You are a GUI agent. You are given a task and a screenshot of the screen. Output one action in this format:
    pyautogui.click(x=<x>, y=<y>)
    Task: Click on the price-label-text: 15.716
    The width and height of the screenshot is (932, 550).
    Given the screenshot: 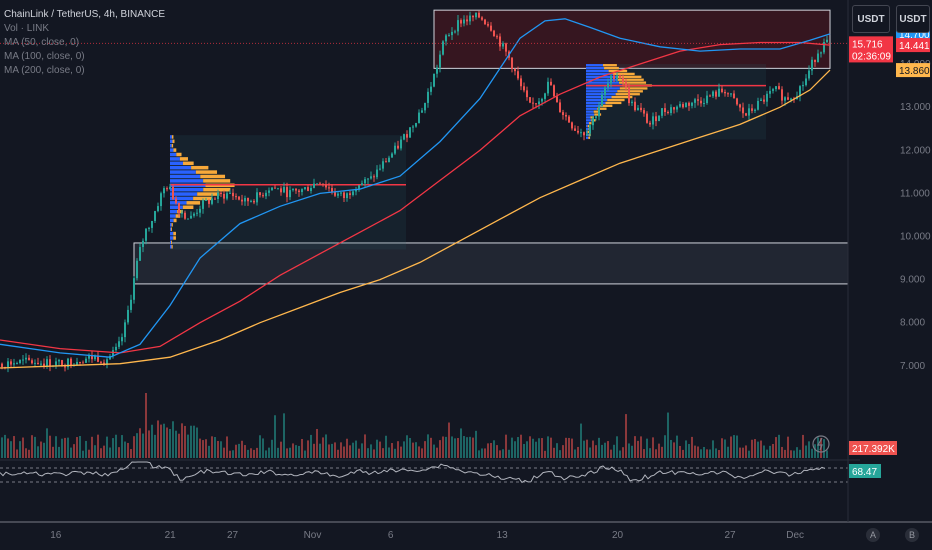 What is the action you would take?
    pyautogui.click(x=867, y=44)
    